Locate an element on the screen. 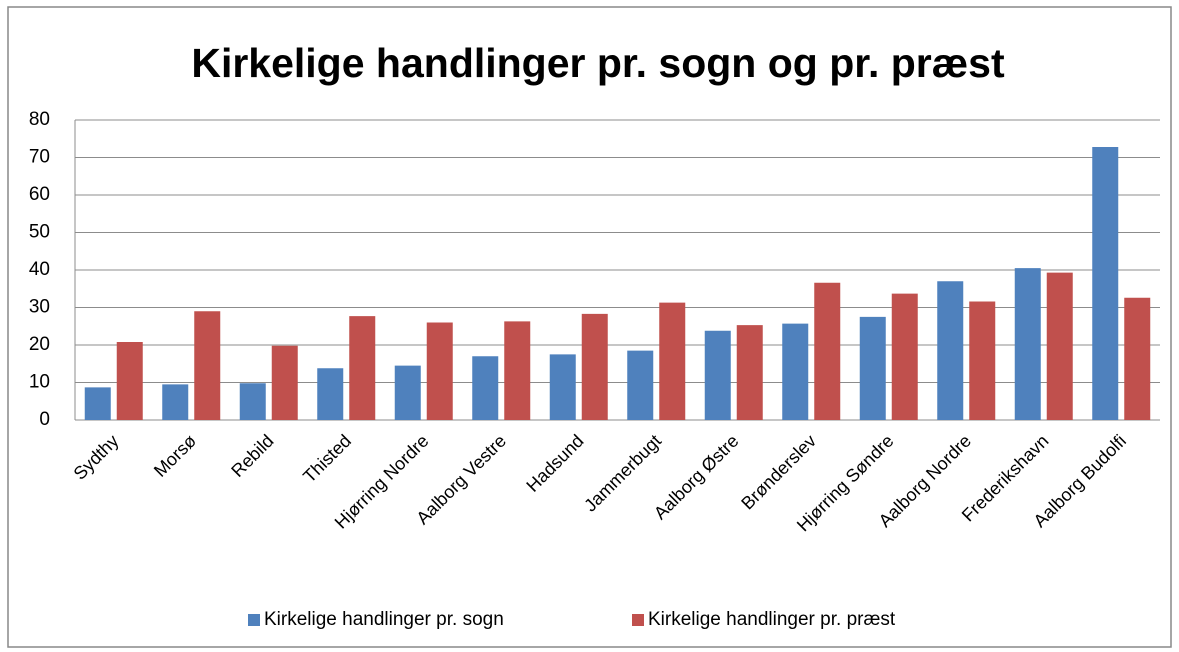  y-tick-label: 60 is located at coordinates (39, 194).